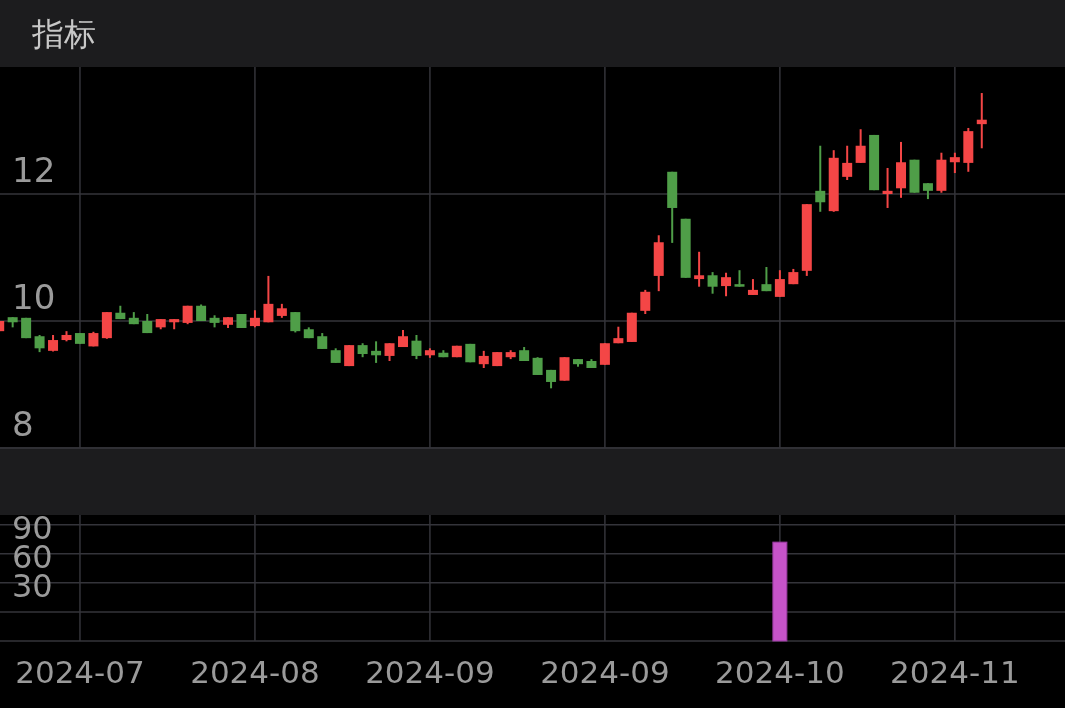 The width and height of the screenshot is (1065, 708). What do you see at coordinates (63, 33) in the screenshot?
I see `chart-title: 指标` at bounding box center [63, 33].